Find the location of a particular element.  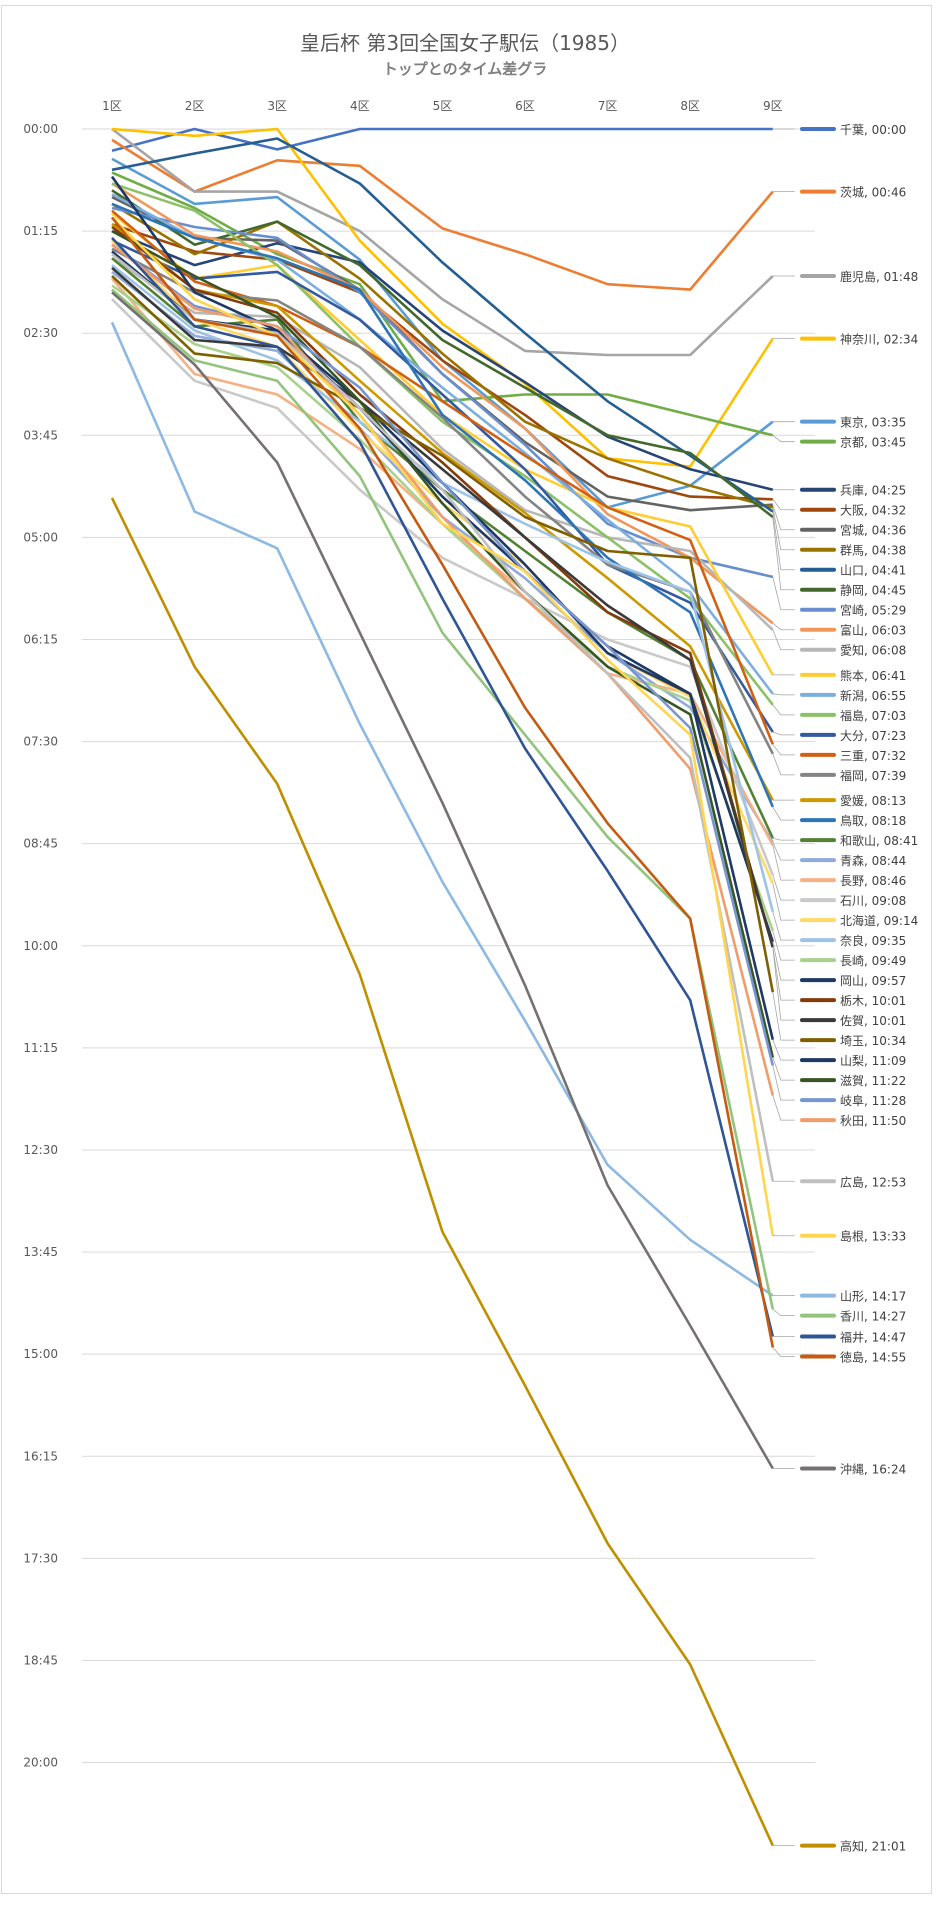

series-line-茨城 is located at coordinates (442, 214).